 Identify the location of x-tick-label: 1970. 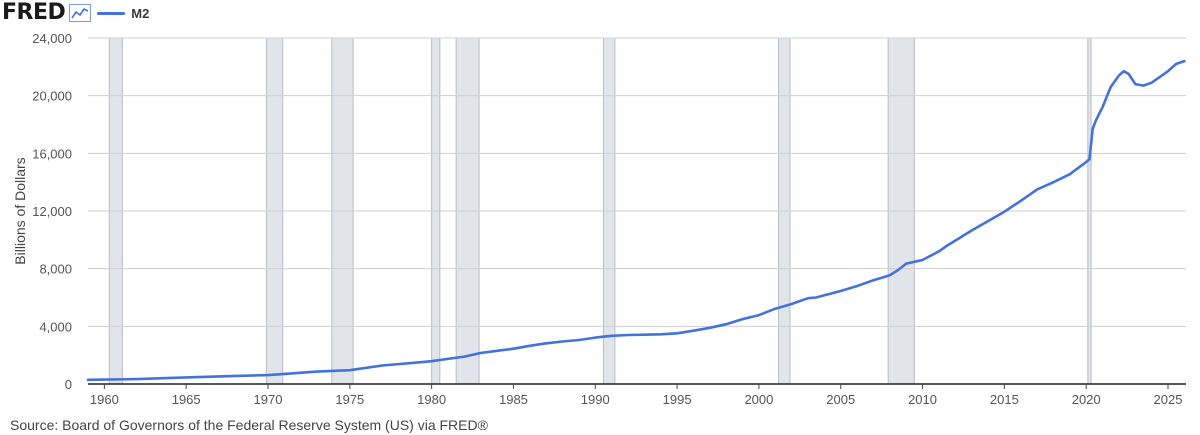
(268, 399).